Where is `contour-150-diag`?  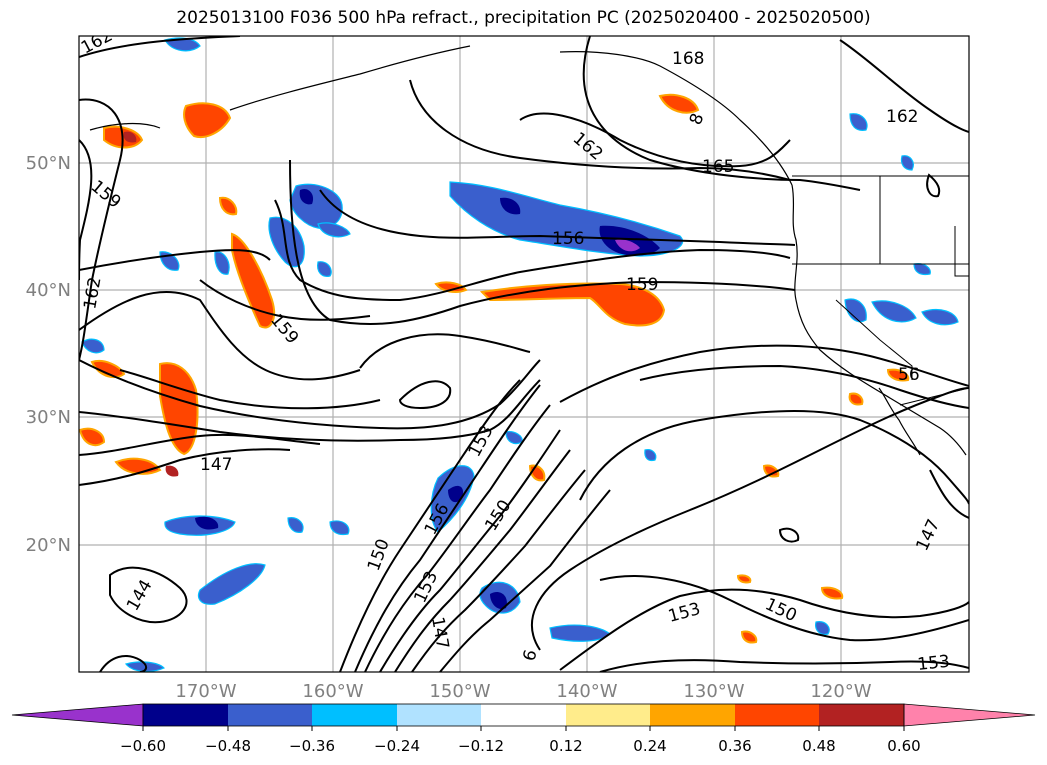
contour-150-diag is located at coordinates (447, 528).